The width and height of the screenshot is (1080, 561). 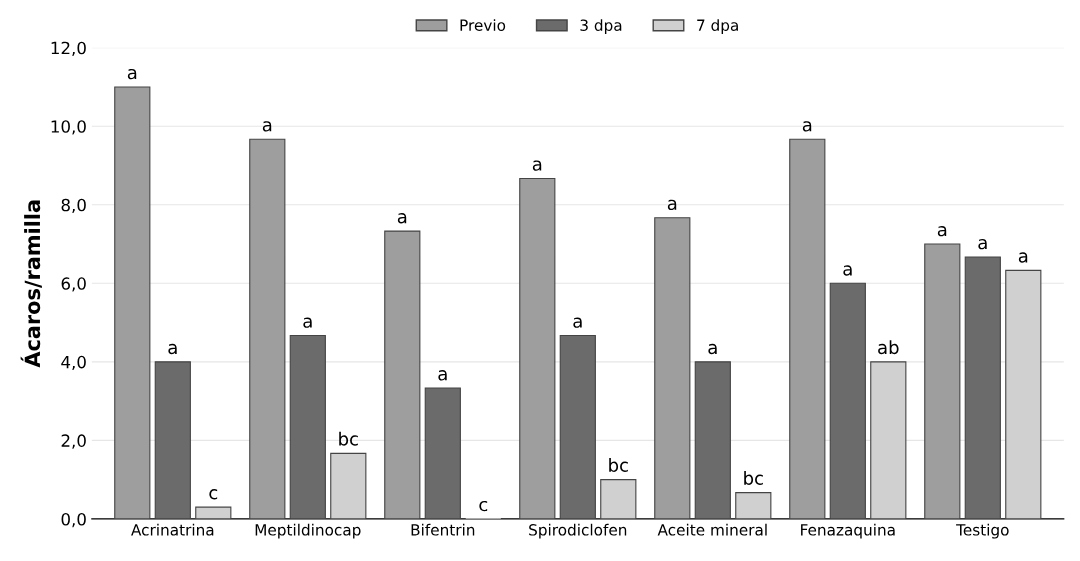 What do you see at coordinates (982, 531) in the screenshot?
I see `x-tick-label: Testigo` at bounding box center [982, 531].